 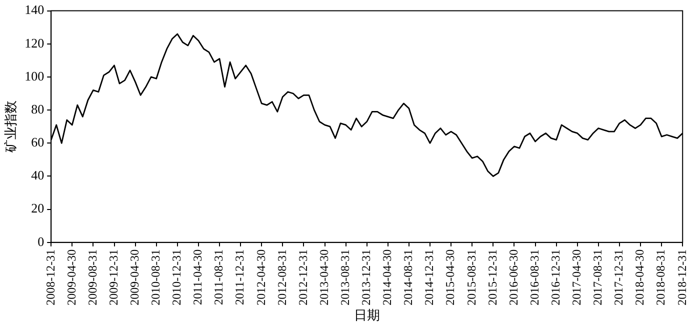 What do you see at coordinates (681, 277) in the screenshot?
I see `x-tick-label: 2018-12-31` at bounding box center [681, 277].